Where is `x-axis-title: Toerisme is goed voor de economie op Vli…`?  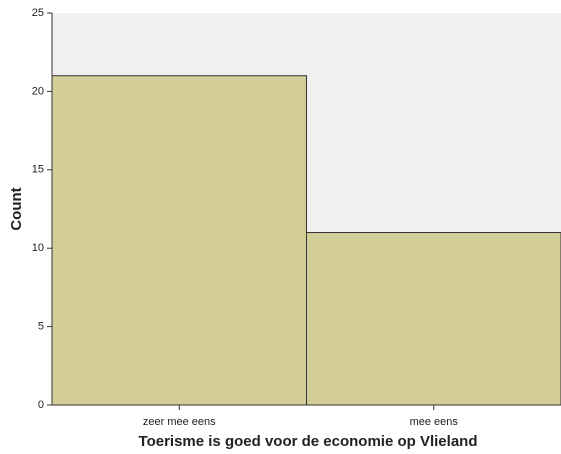
x-axis-title: Toerisme is goed voor de economie op Vli… is located at coordinates (308, 441).